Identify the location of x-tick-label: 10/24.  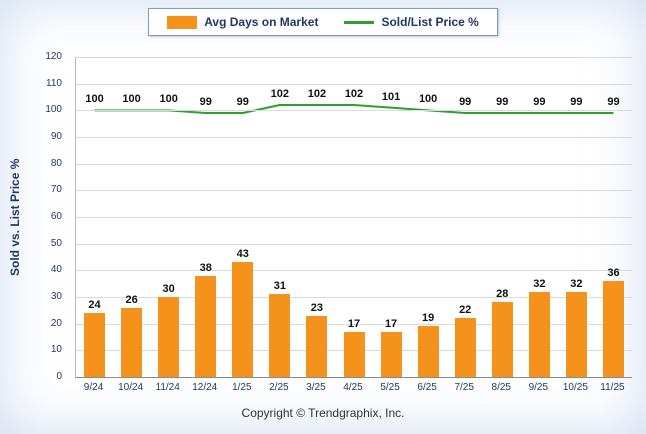
(131, 387).